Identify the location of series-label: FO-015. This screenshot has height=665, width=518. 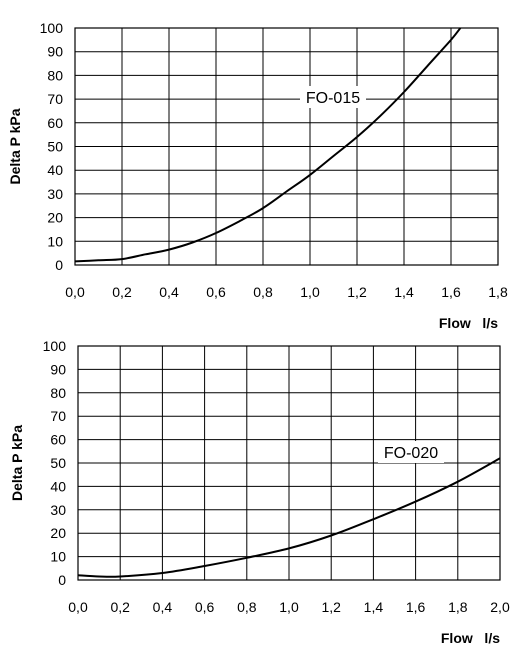
(333, 98).